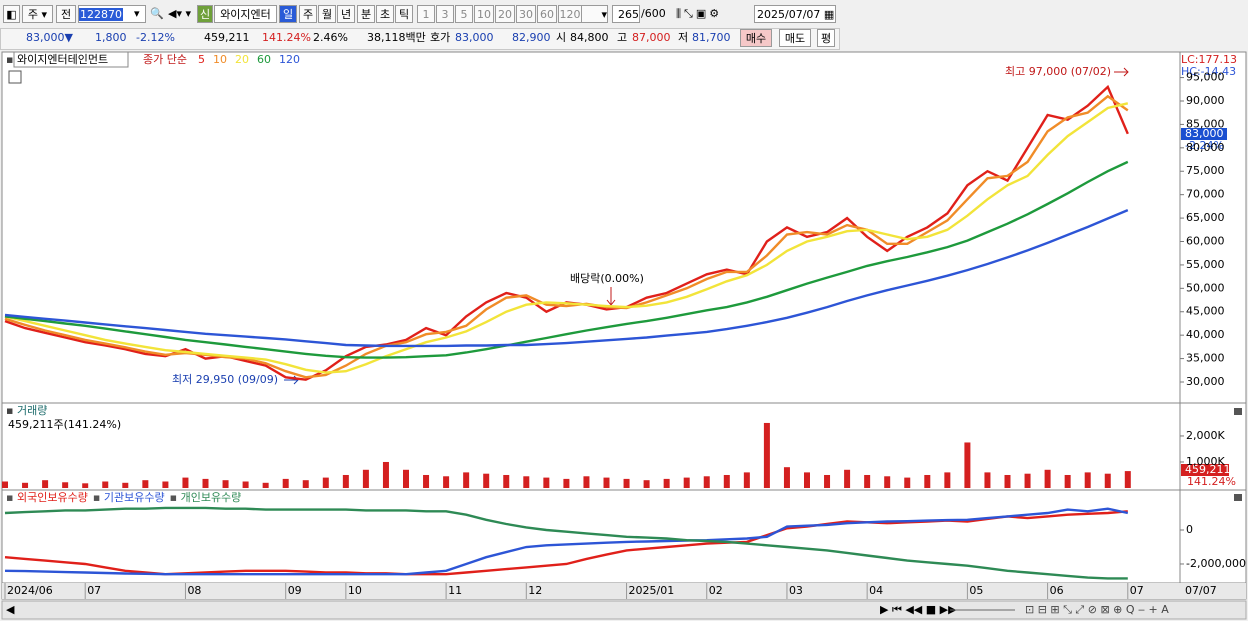 The image size is (1248, 621). What do you see at coordinates (1205, 287) in the screenshot?
I see `y-tick-label: 50,000` at bounding box center [1205, 287].